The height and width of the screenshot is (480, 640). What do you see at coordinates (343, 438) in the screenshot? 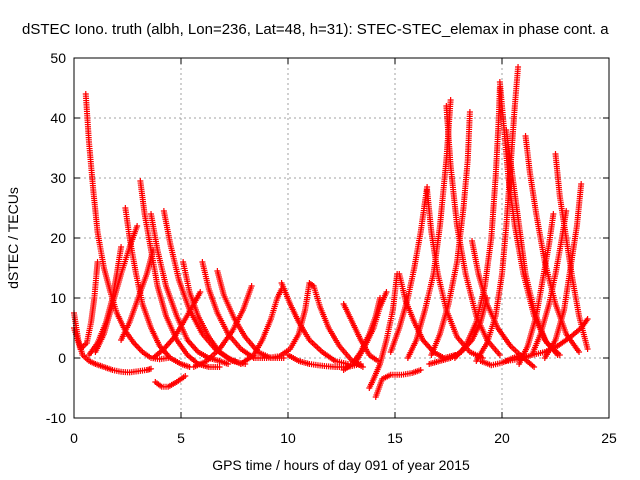
I see `x-tick-labels: 0 5 10 15 20 25` at bounding box center [343, 438].